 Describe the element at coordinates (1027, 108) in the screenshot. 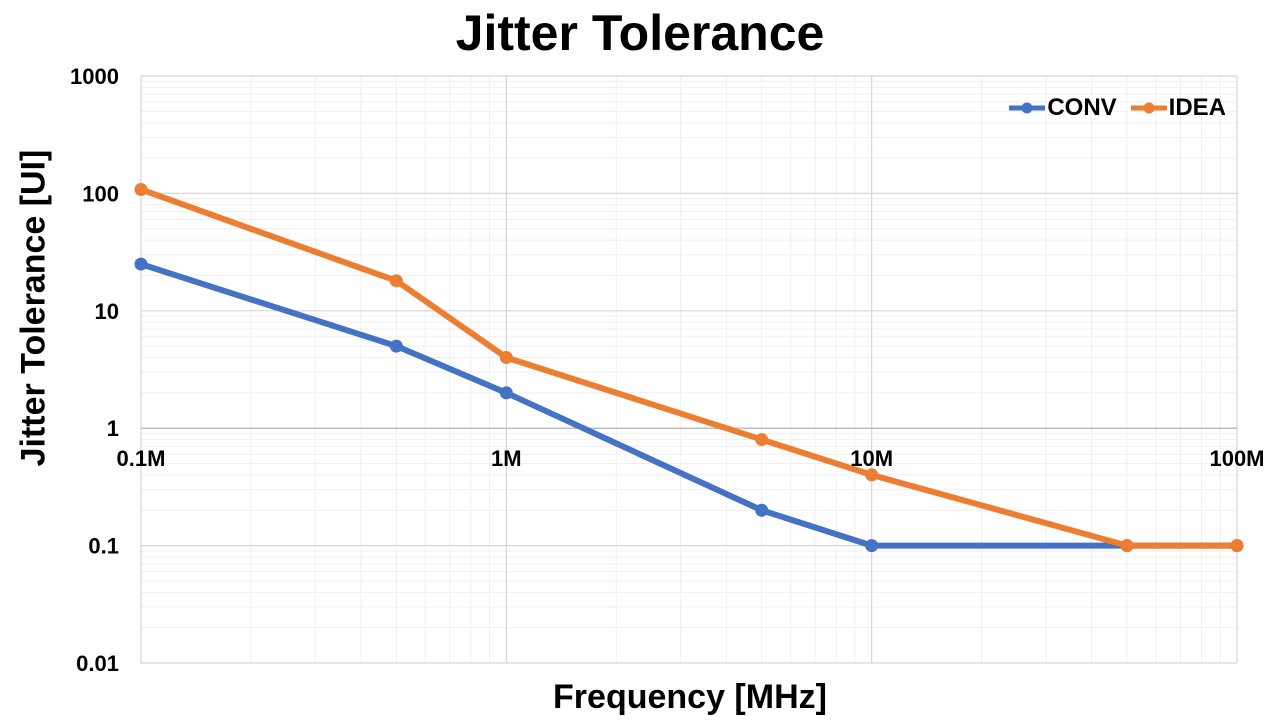

I see `legend-swatch-conv` at that location.